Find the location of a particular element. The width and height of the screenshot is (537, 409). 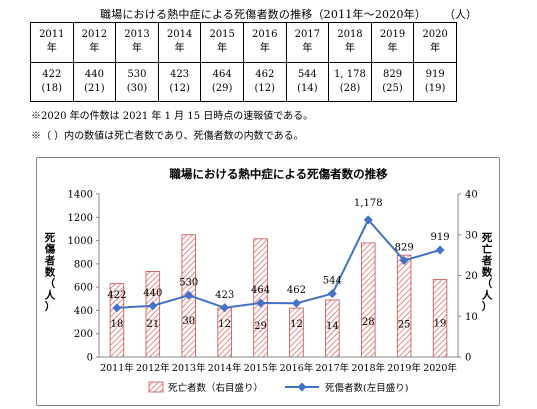

table-casualties: 1, 178 is located at coordinates (350, 74).